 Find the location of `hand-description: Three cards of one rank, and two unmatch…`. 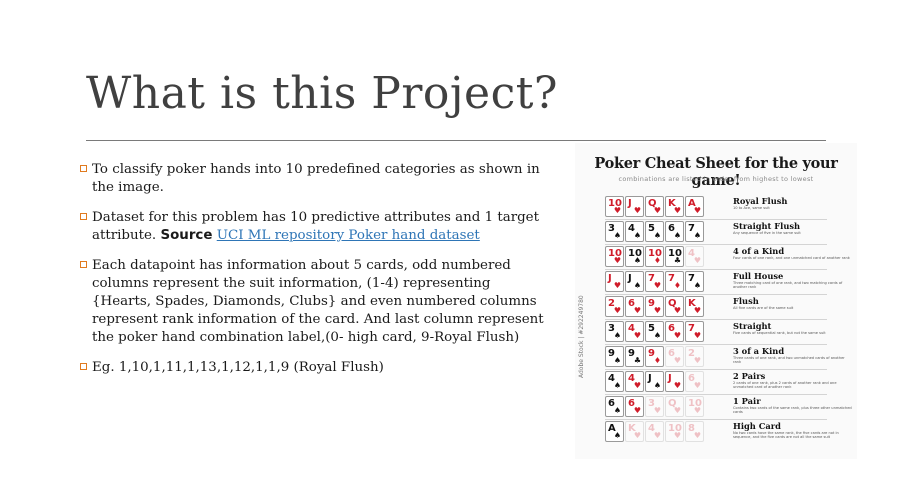

hand-description: Three cards of one rank, and two unmatch… is located at coordinates (789, 360).